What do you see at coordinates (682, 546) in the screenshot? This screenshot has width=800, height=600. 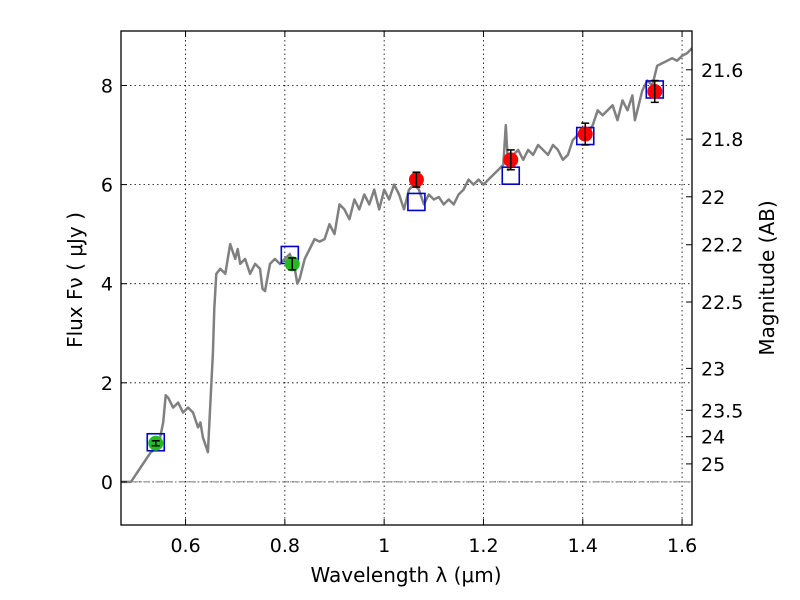 I see `x-tick-label: 1.6` at bounding box center [682, 546].